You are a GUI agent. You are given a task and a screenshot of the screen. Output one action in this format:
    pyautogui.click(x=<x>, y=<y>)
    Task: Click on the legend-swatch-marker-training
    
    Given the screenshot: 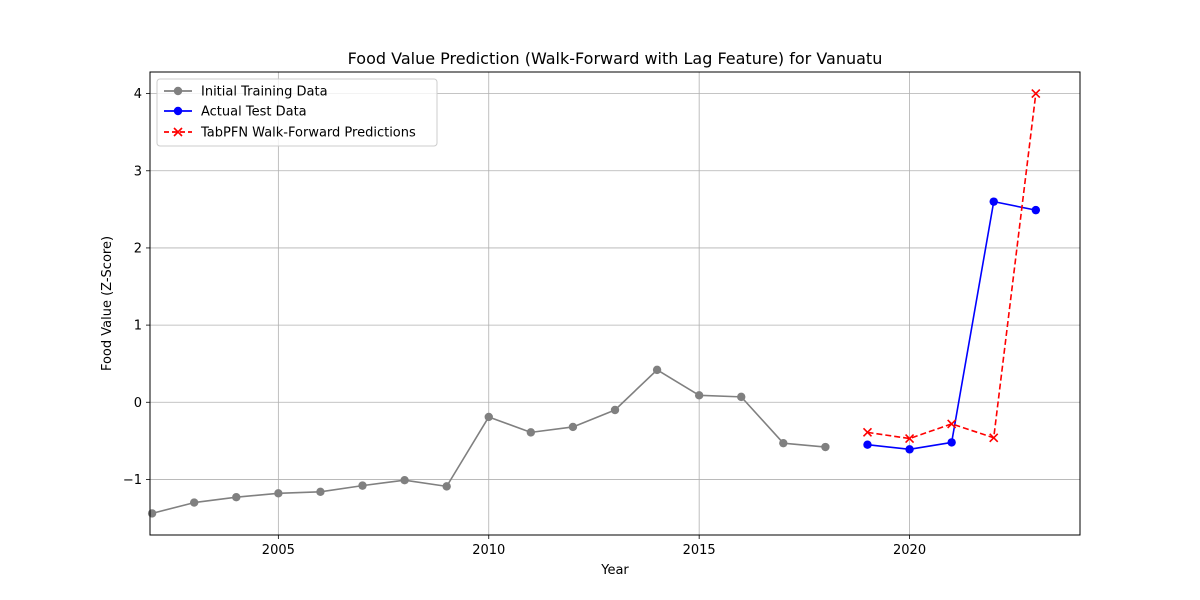 What is the action you would take?
    pyautogui.click(x=178, y=91)
    